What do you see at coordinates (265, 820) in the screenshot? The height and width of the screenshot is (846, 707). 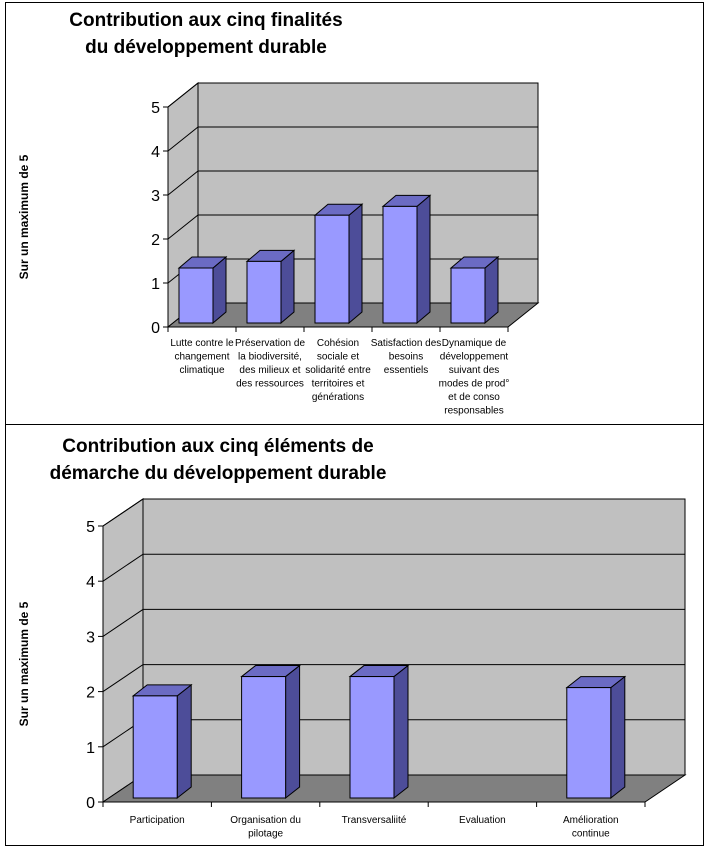 I see `x-tick-label: Organisation du` at bounding box center [265, 820].